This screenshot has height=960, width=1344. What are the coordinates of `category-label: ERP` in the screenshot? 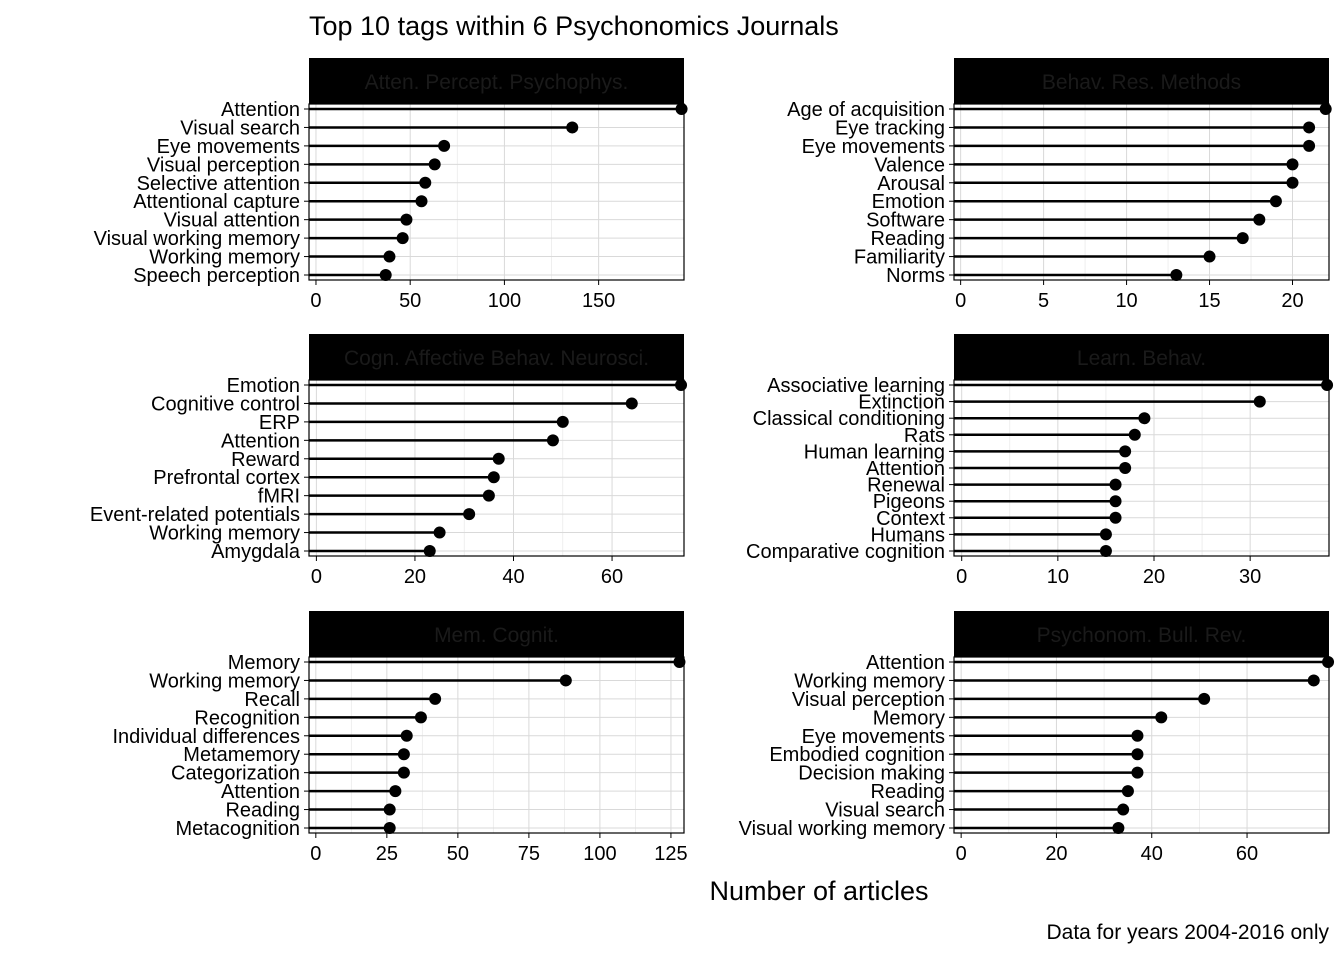 It's located at (279, 423).